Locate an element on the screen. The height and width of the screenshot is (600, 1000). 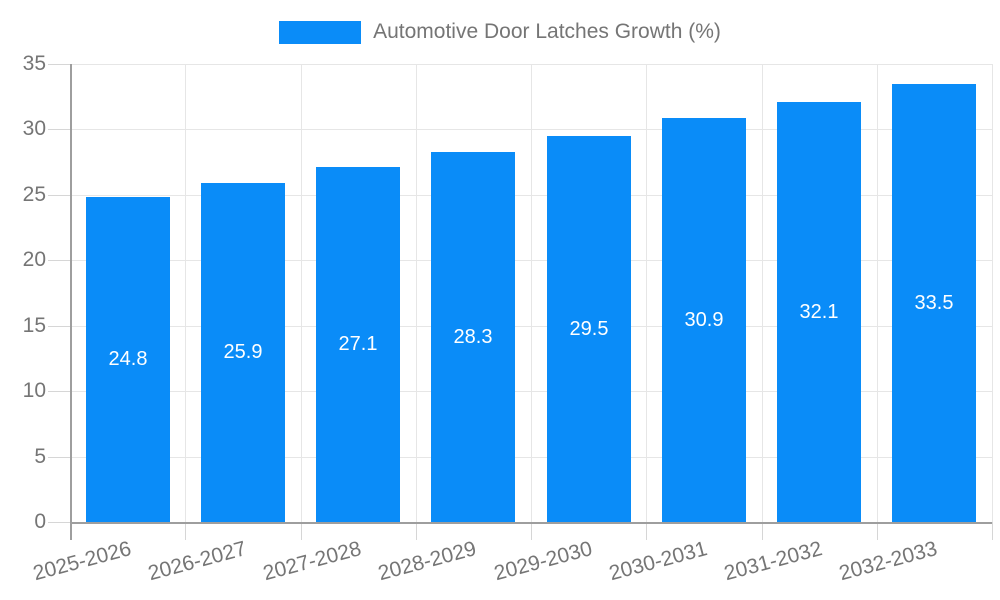
bar-value-label: 28.3 is located at coordinates (473, 336).